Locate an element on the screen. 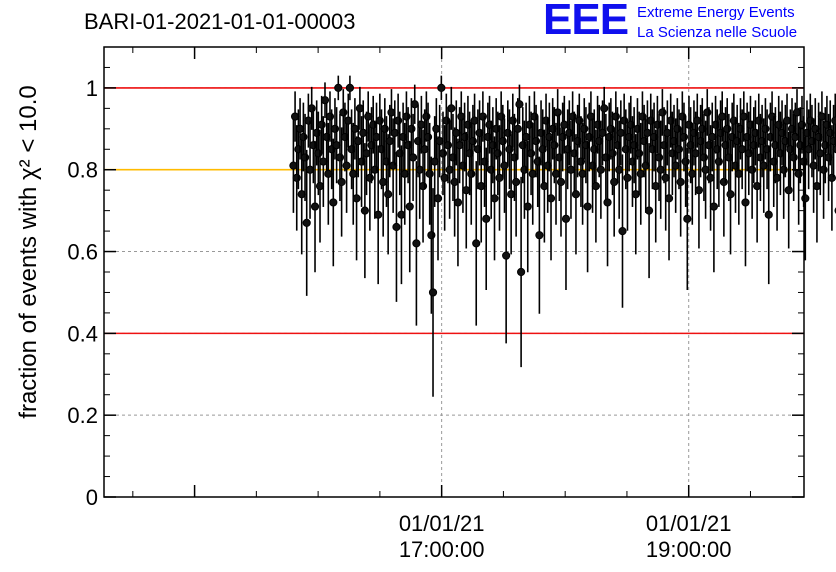  y-tick-label: 0.8 is located at coordinates (82, 170).